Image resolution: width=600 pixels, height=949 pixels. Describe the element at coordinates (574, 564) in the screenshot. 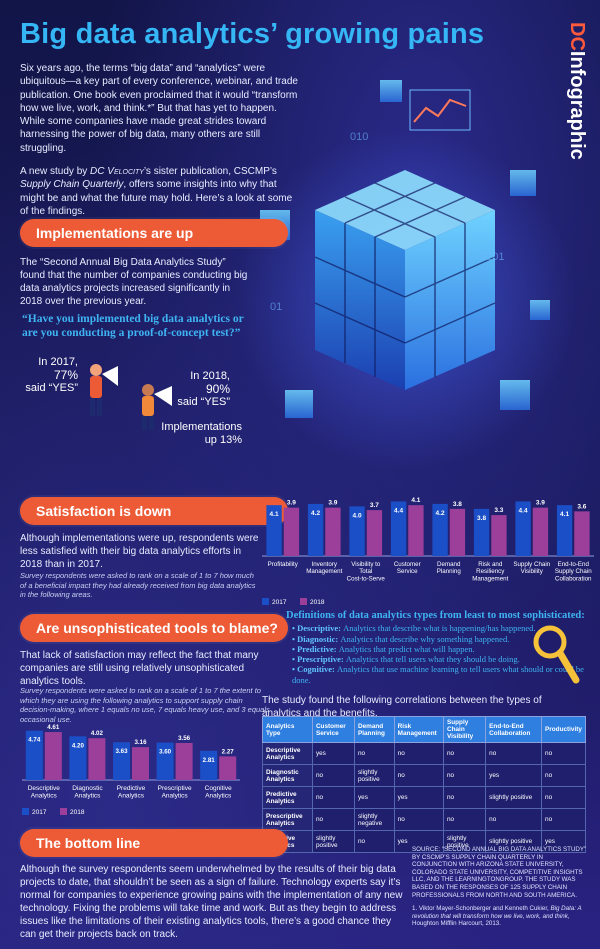

I see `x-tick-label: End-to-End` at that location.